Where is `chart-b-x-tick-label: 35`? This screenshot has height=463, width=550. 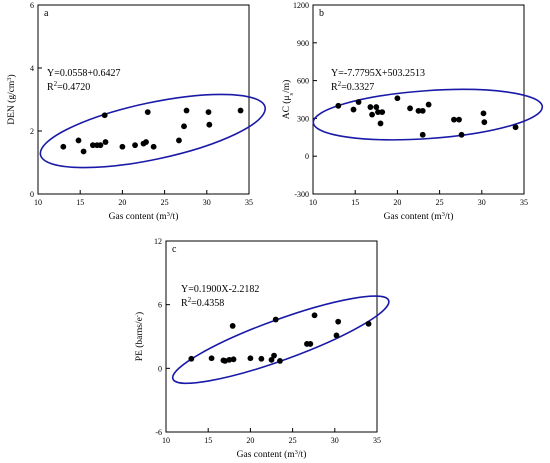
chart-b-x-tick-label: 35 is located at coordinates (524, 202).